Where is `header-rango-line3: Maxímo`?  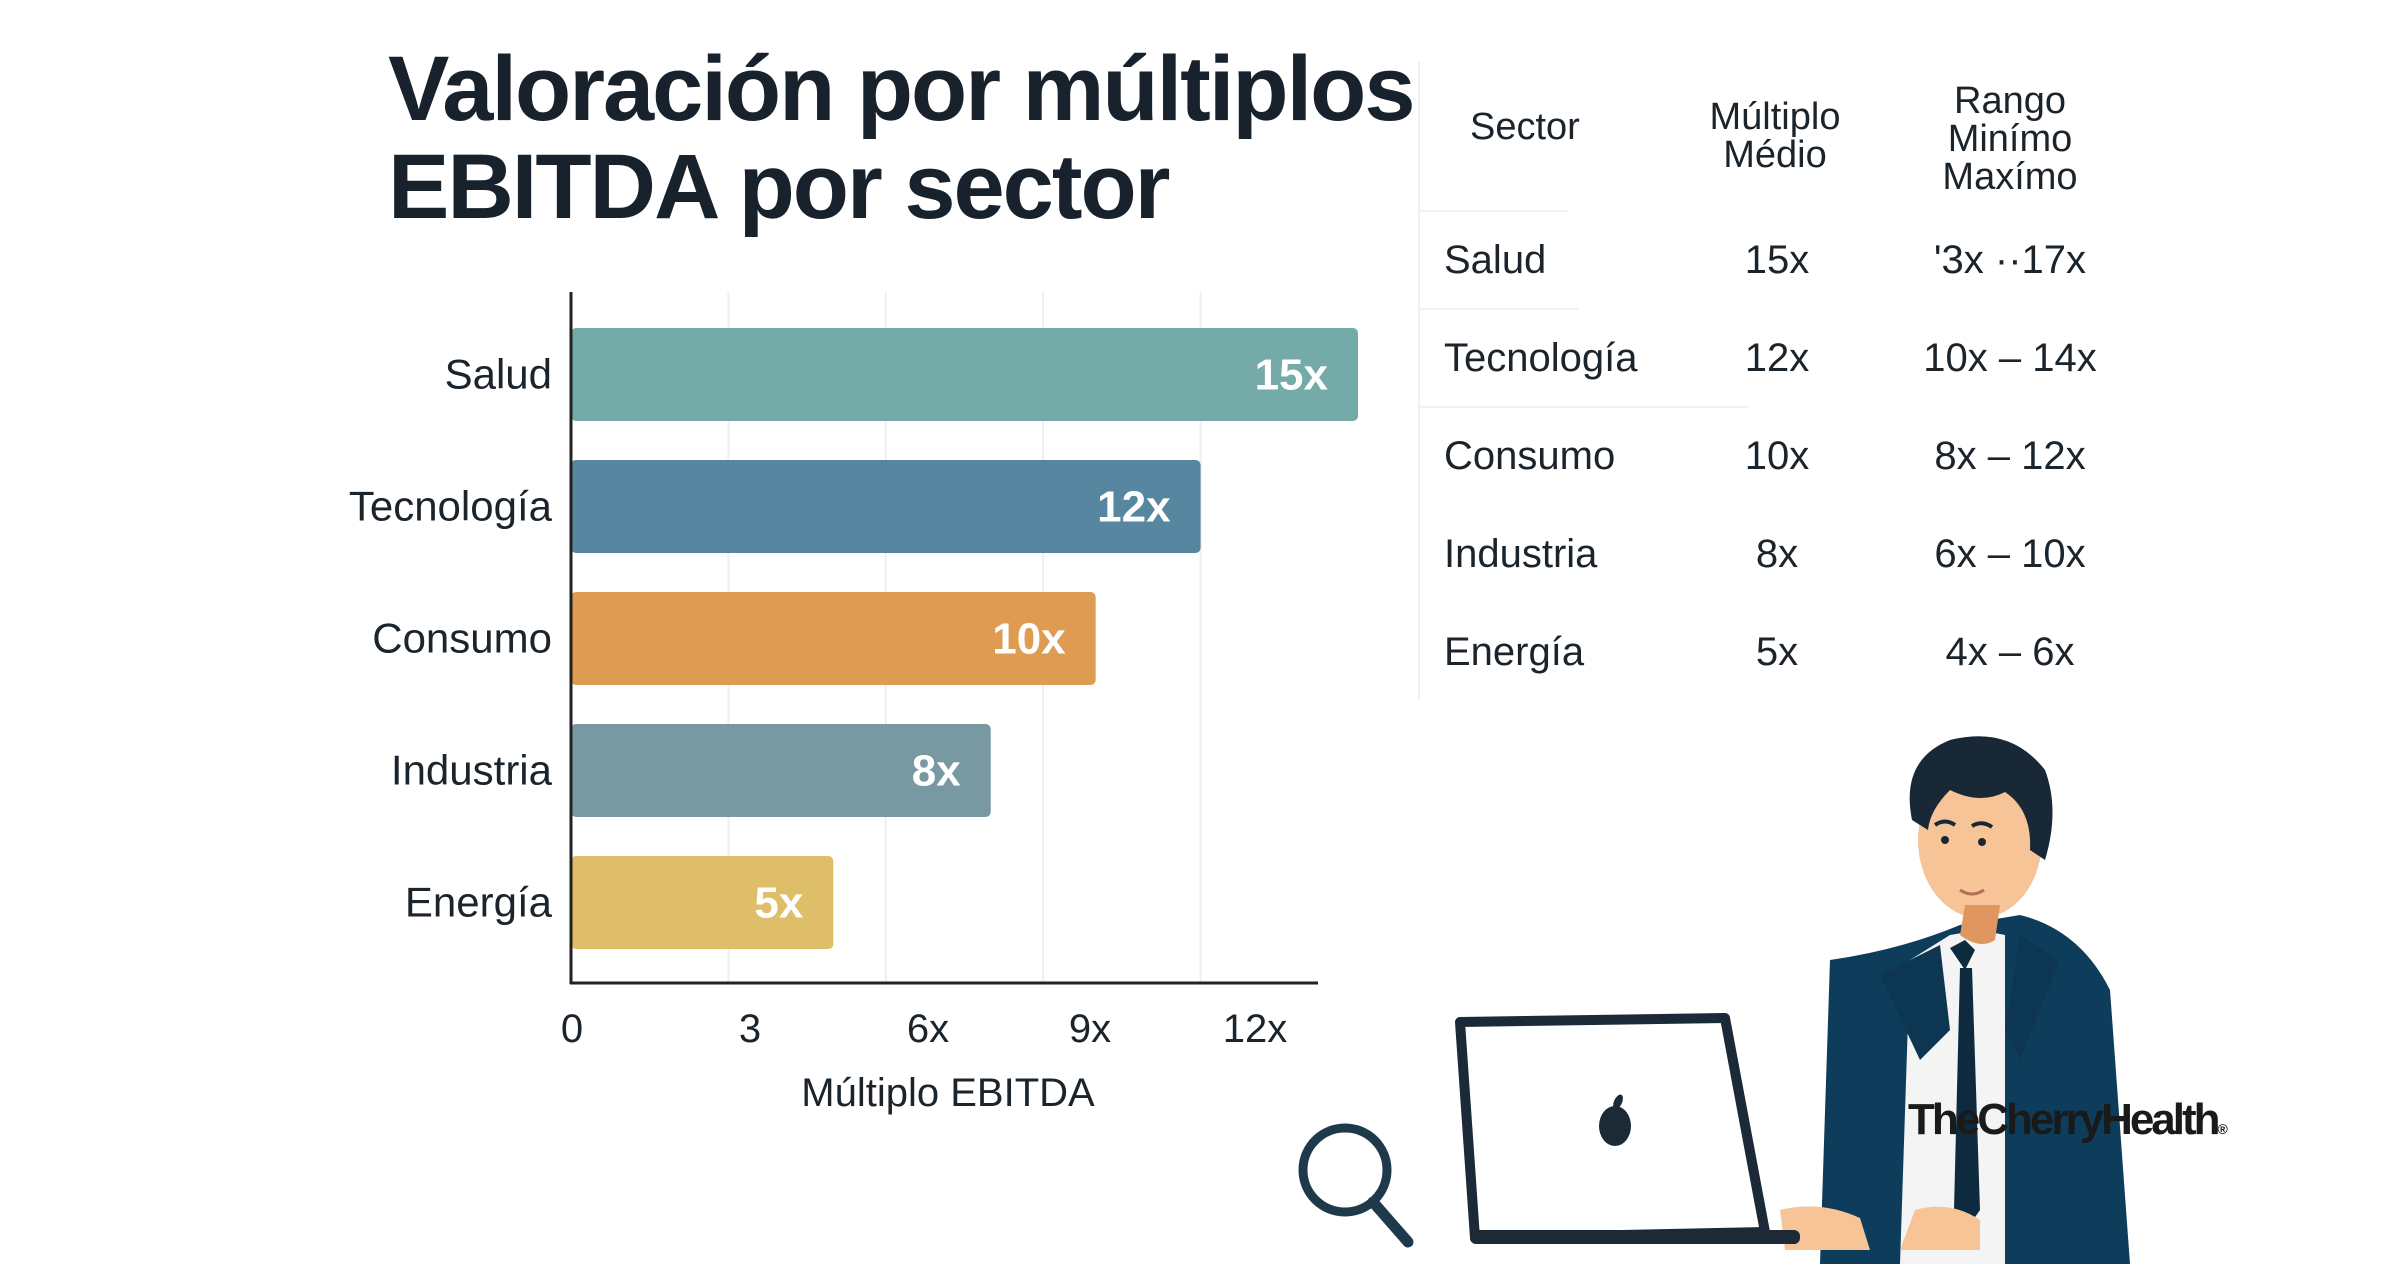
header-rango-line3: Maxímo is located at coordinates (2010, 177).